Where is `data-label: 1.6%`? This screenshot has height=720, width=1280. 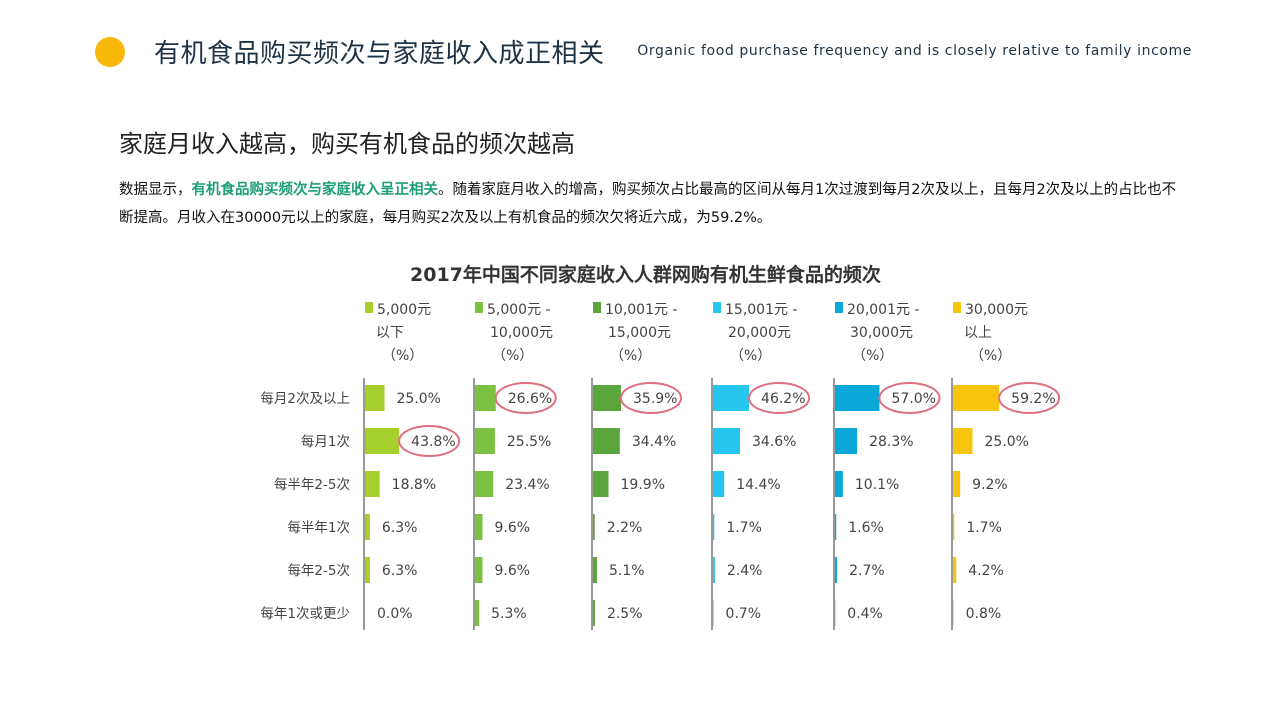 data-label: 1.6% is located at coordinates (866, 528).